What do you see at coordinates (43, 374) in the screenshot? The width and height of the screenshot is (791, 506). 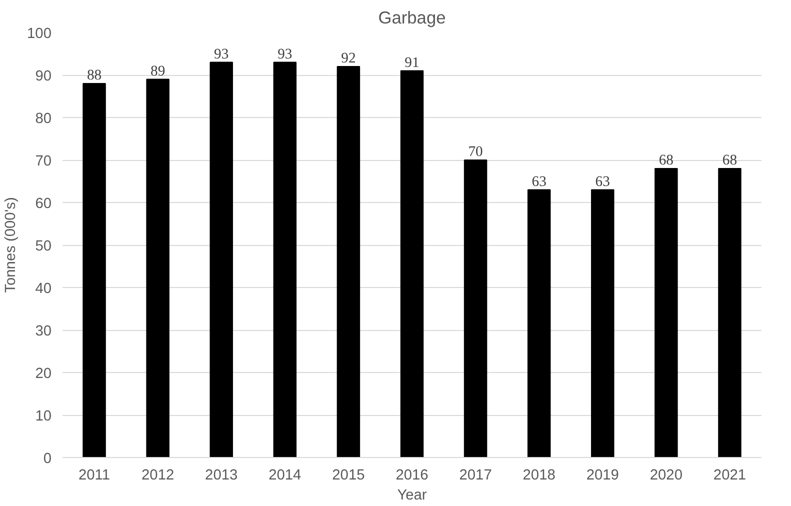 I see `y-tick-label: 20` at bounding box center [43, 374].